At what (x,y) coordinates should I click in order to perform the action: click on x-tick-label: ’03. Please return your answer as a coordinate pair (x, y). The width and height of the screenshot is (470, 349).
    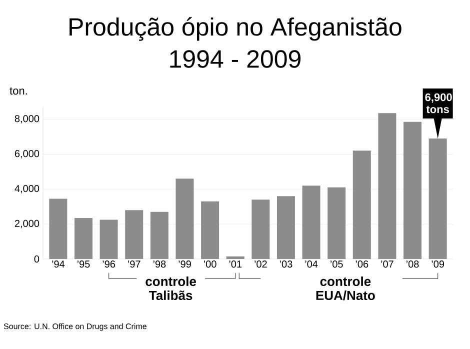
    Looking at the image, I should click on (286, 264).